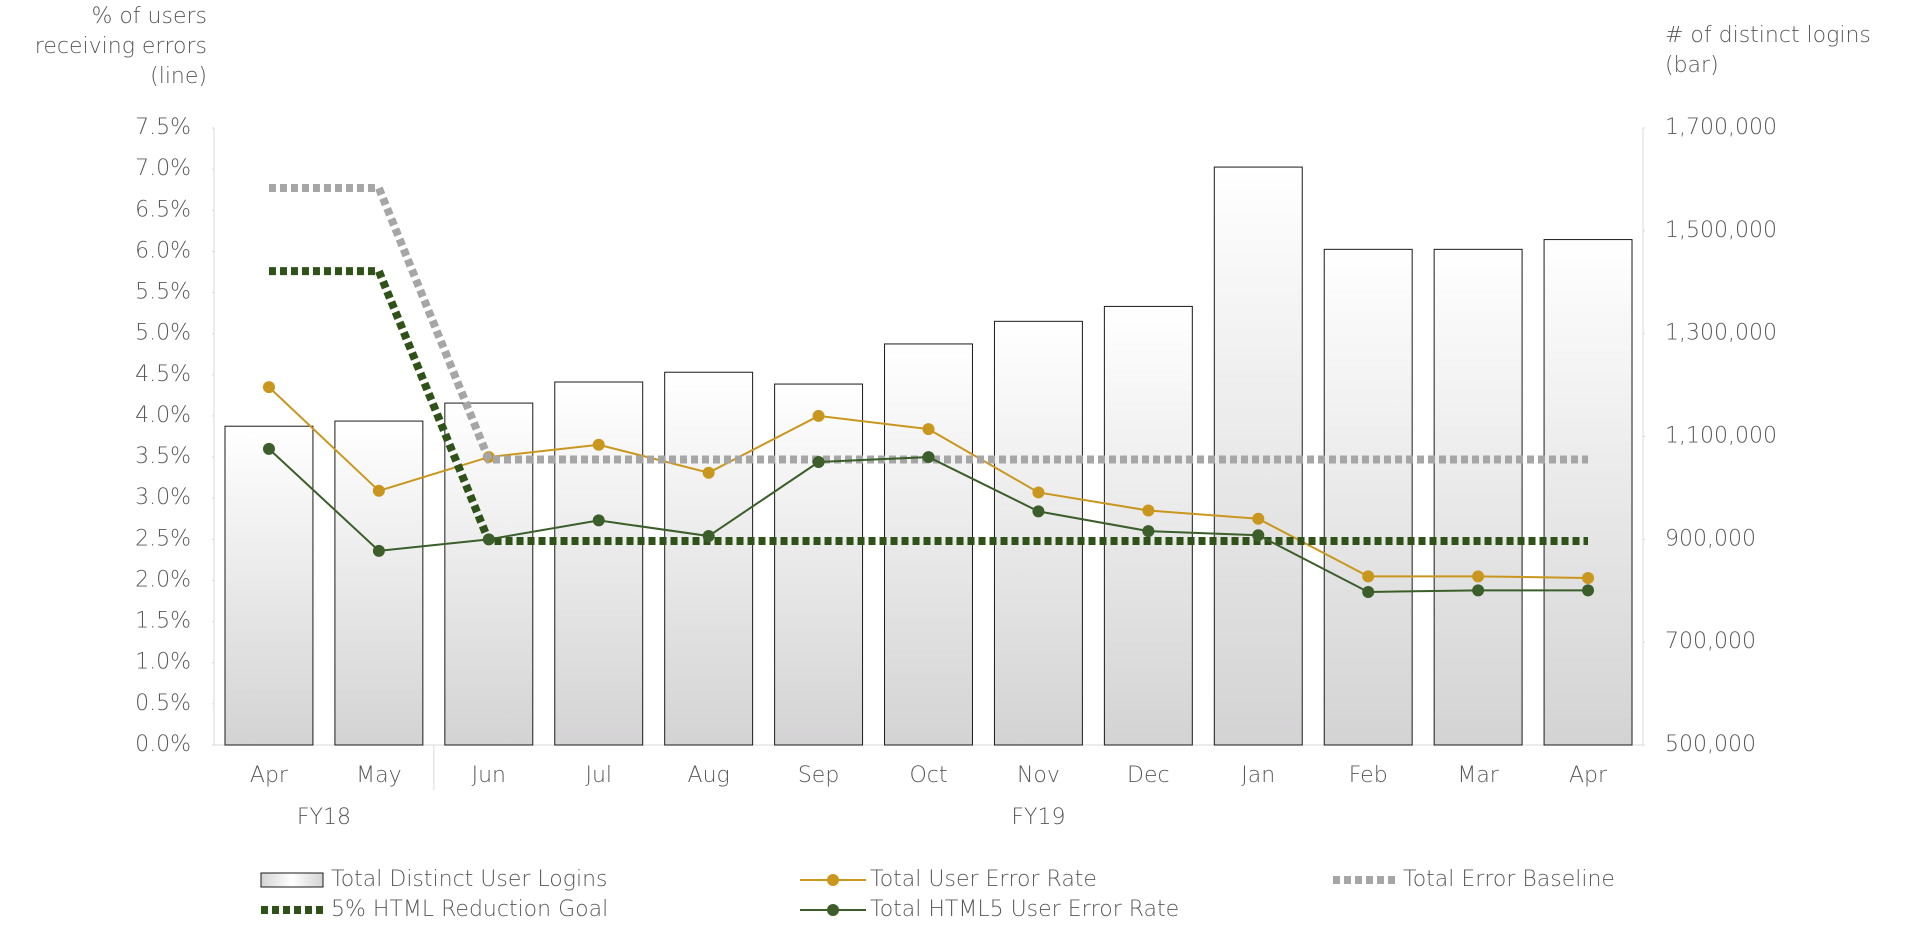 This screenshot has height=925, width=1905. I want to click on y2-tick-label: 500,000, so click(1710, 744).